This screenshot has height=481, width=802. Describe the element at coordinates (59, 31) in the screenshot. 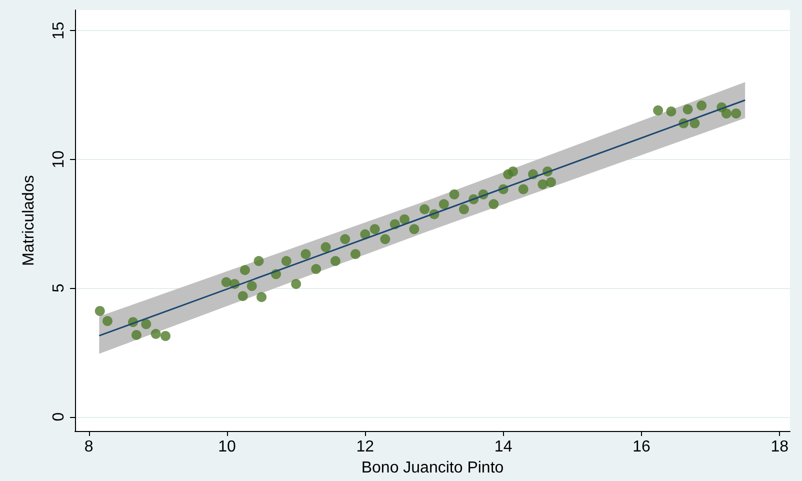

I see `y-tick-label: 15` at that location.